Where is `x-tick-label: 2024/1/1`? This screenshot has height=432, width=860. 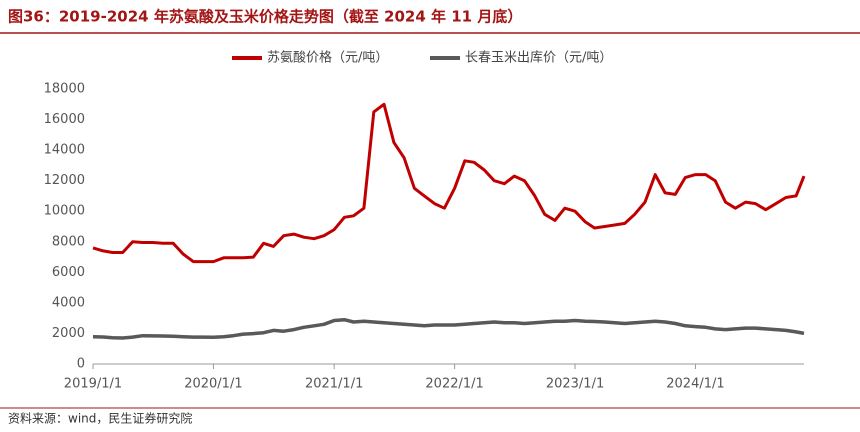
x-tick-label: 2024/1/1 is located at coordinates (695, 384).